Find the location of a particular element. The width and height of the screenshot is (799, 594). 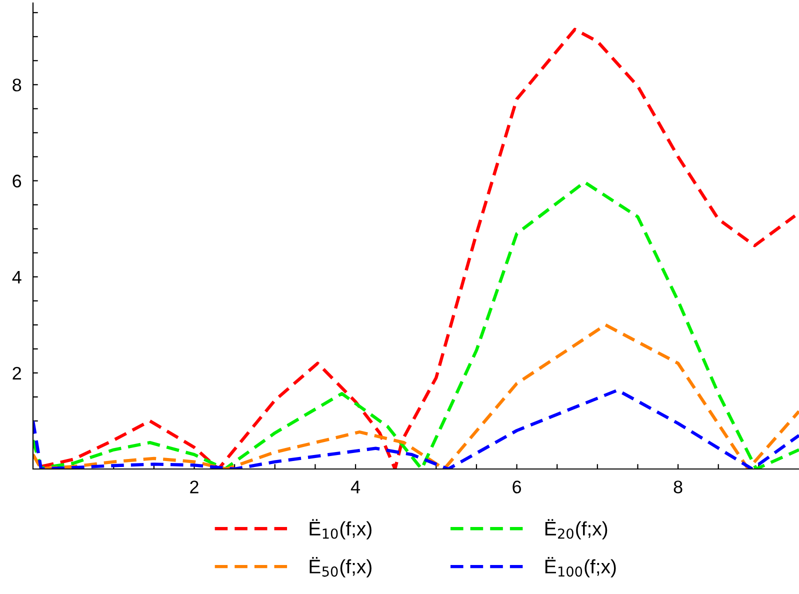

legend-label: Ë$_{50}$(f;x) is located at coordinates (341, 567).